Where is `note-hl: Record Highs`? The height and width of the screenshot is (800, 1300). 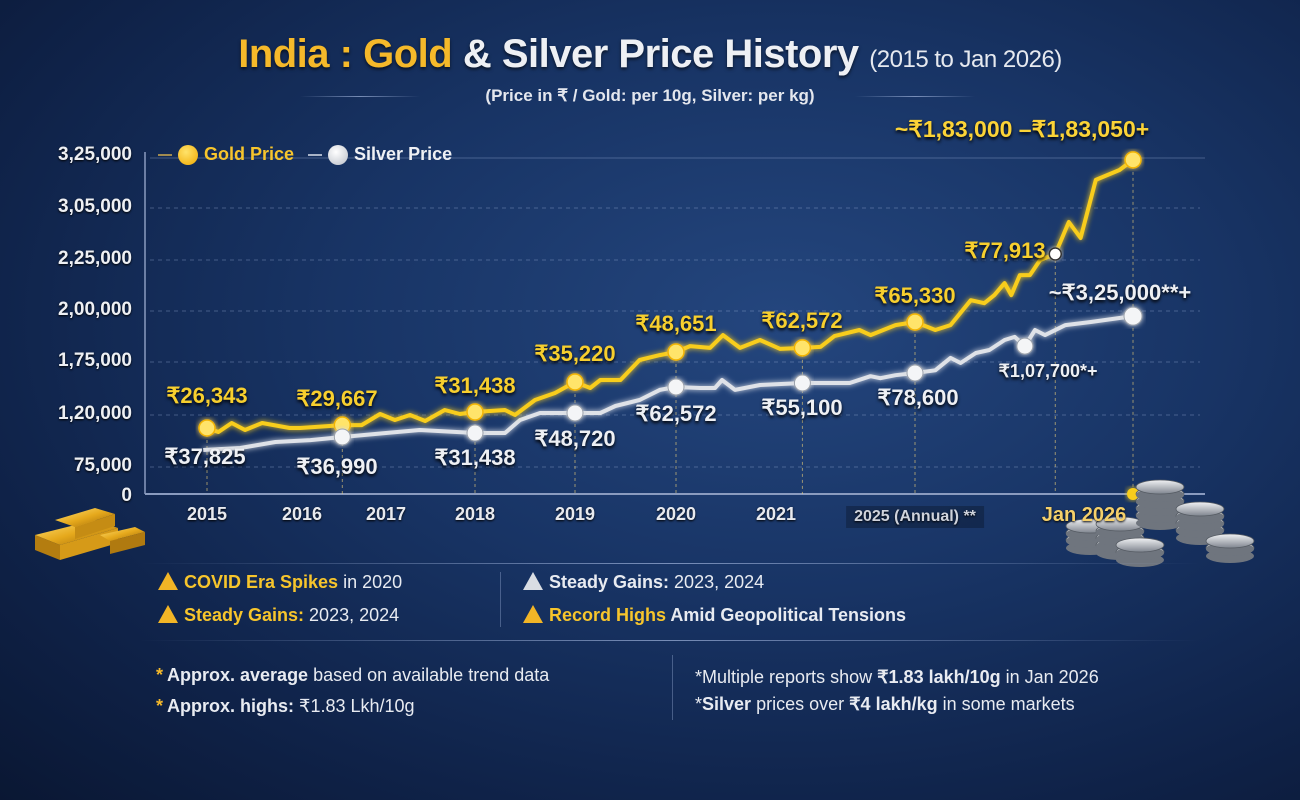 note-hl: Record Highs is located at coordinates (608, 615).